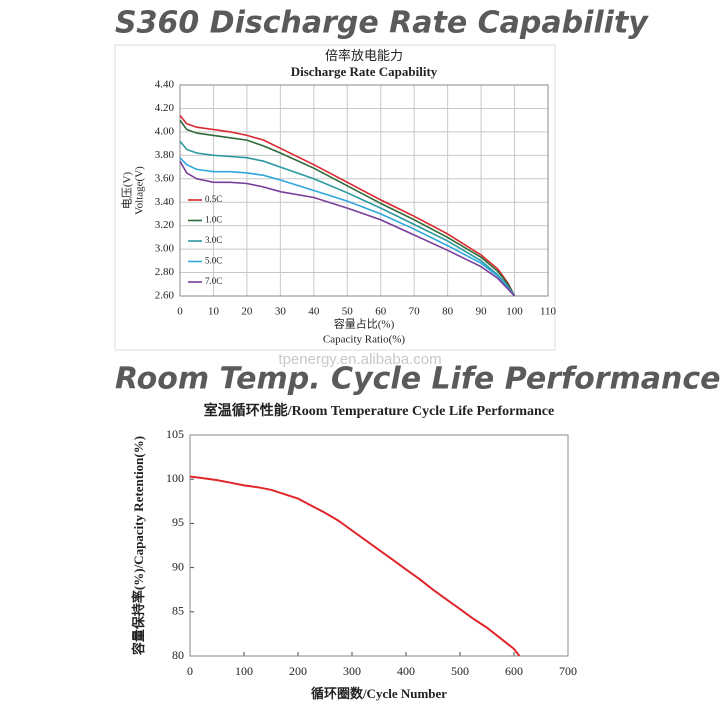 The image size is (720, 720). I want to click on x-axis-label: 容量占比(%), so click(364, 324).